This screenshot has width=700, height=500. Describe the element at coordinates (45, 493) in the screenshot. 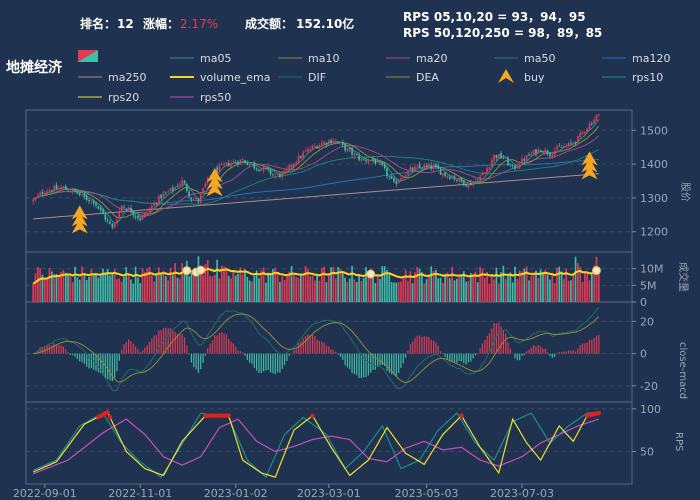

I see `x-tick-label: 2022-09-01` at that location.